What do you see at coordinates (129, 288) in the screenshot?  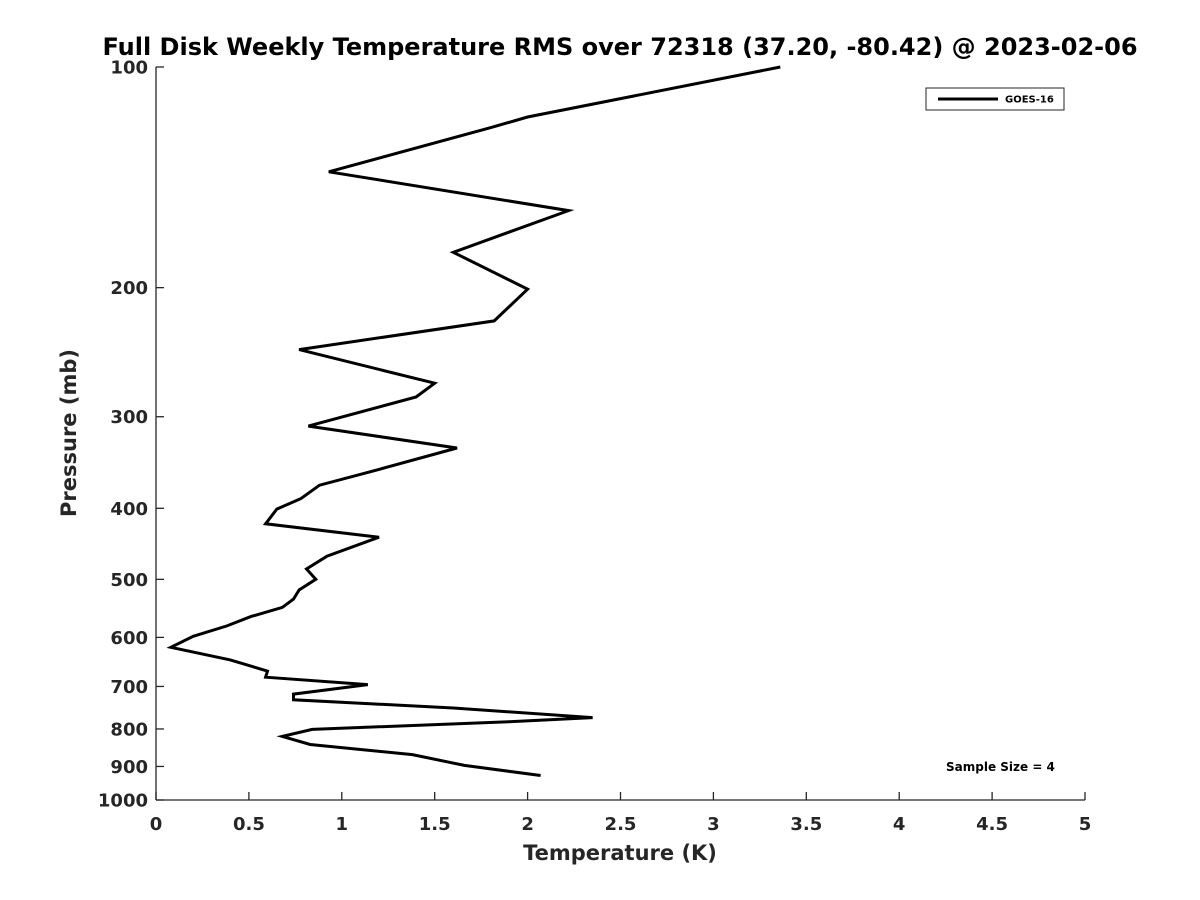 I see `y-tick-label: 200` at bounding box center [129, 288].